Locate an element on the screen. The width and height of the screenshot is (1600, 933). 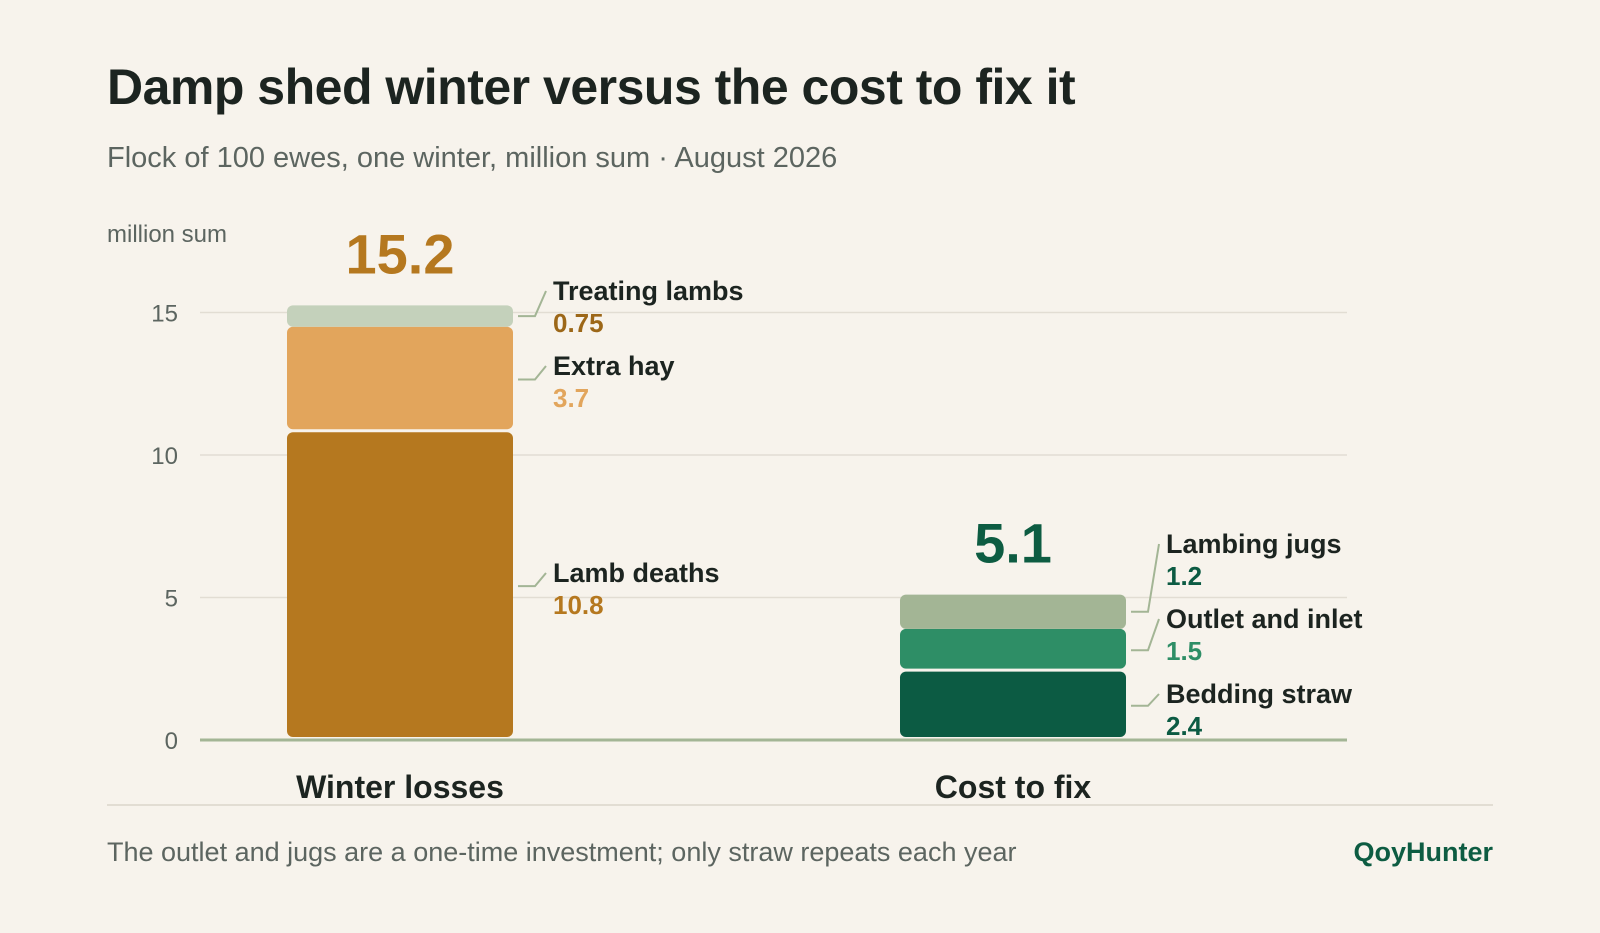
bar-segment-lamb-deaths is located at coordinates (400, 584).